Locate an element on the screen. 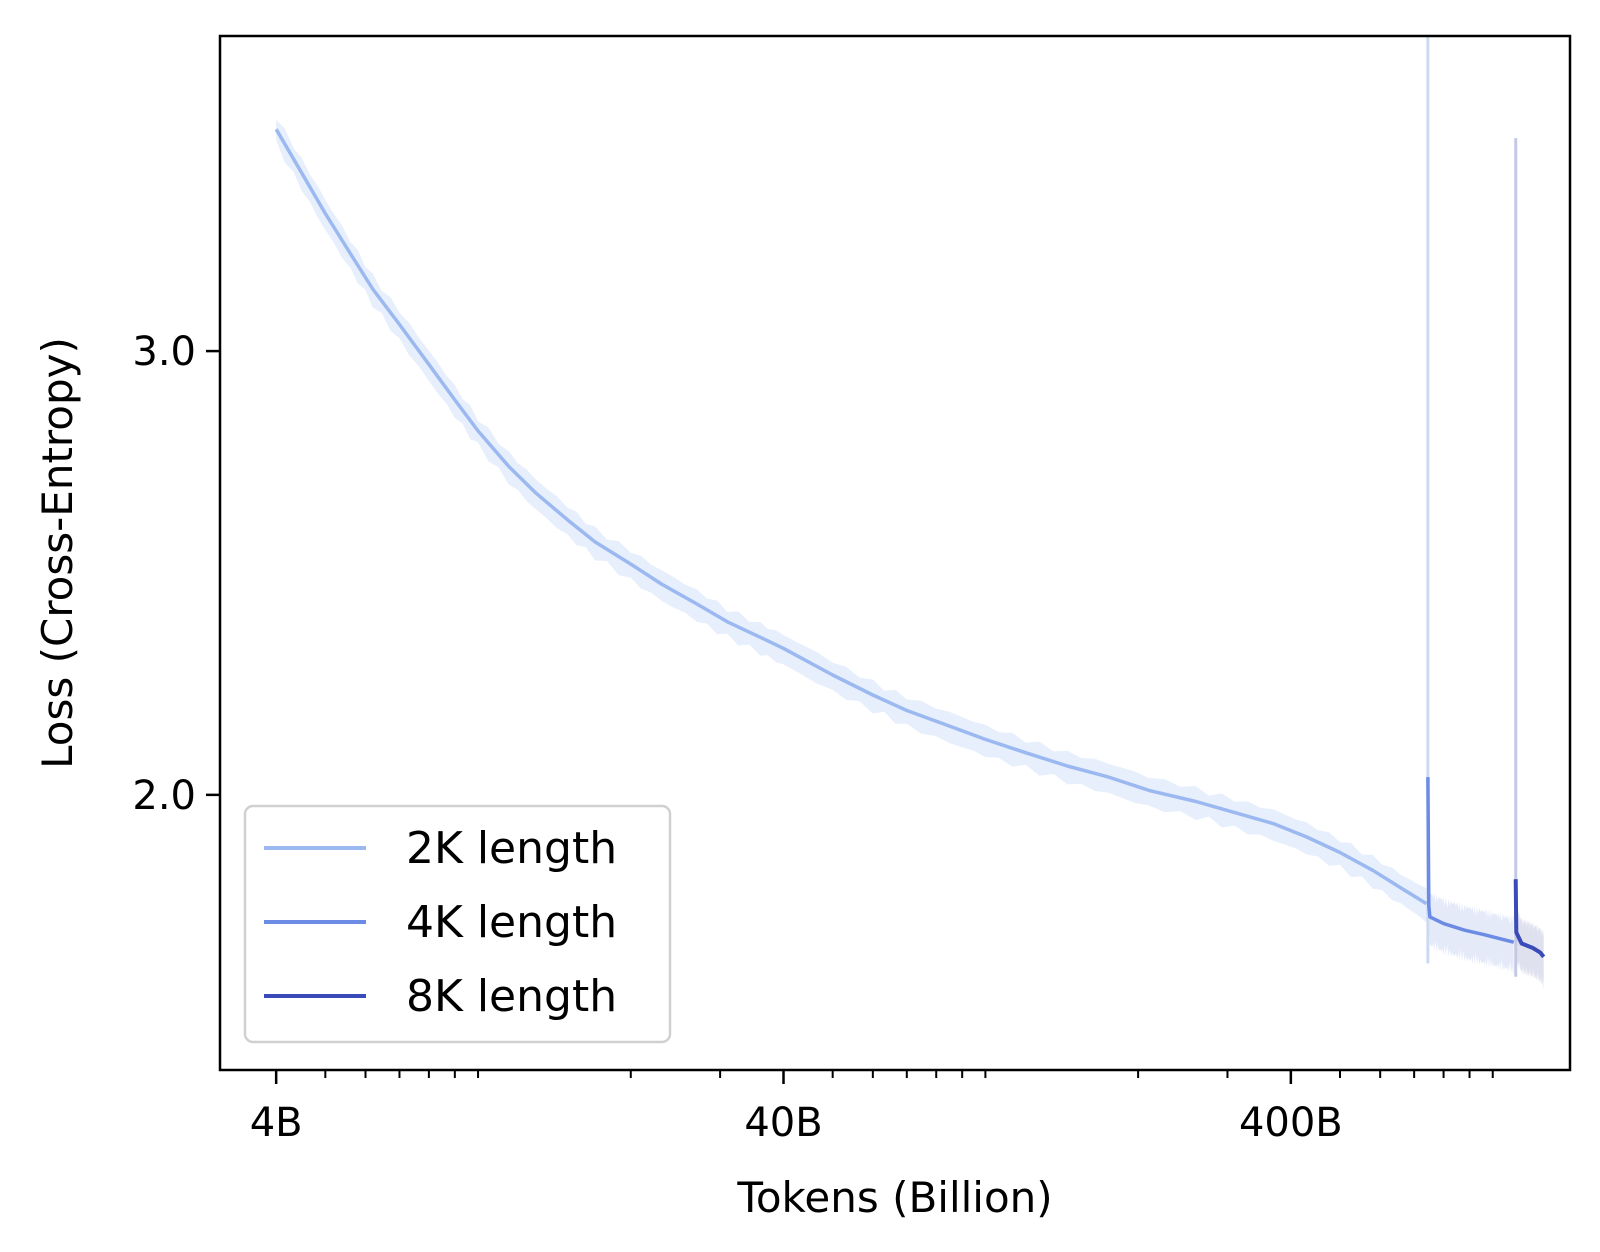 Image resolution: width=1600 pixels, height=1252 pixels. legend-label-1: 2K length is located at coordinates (511, 848).